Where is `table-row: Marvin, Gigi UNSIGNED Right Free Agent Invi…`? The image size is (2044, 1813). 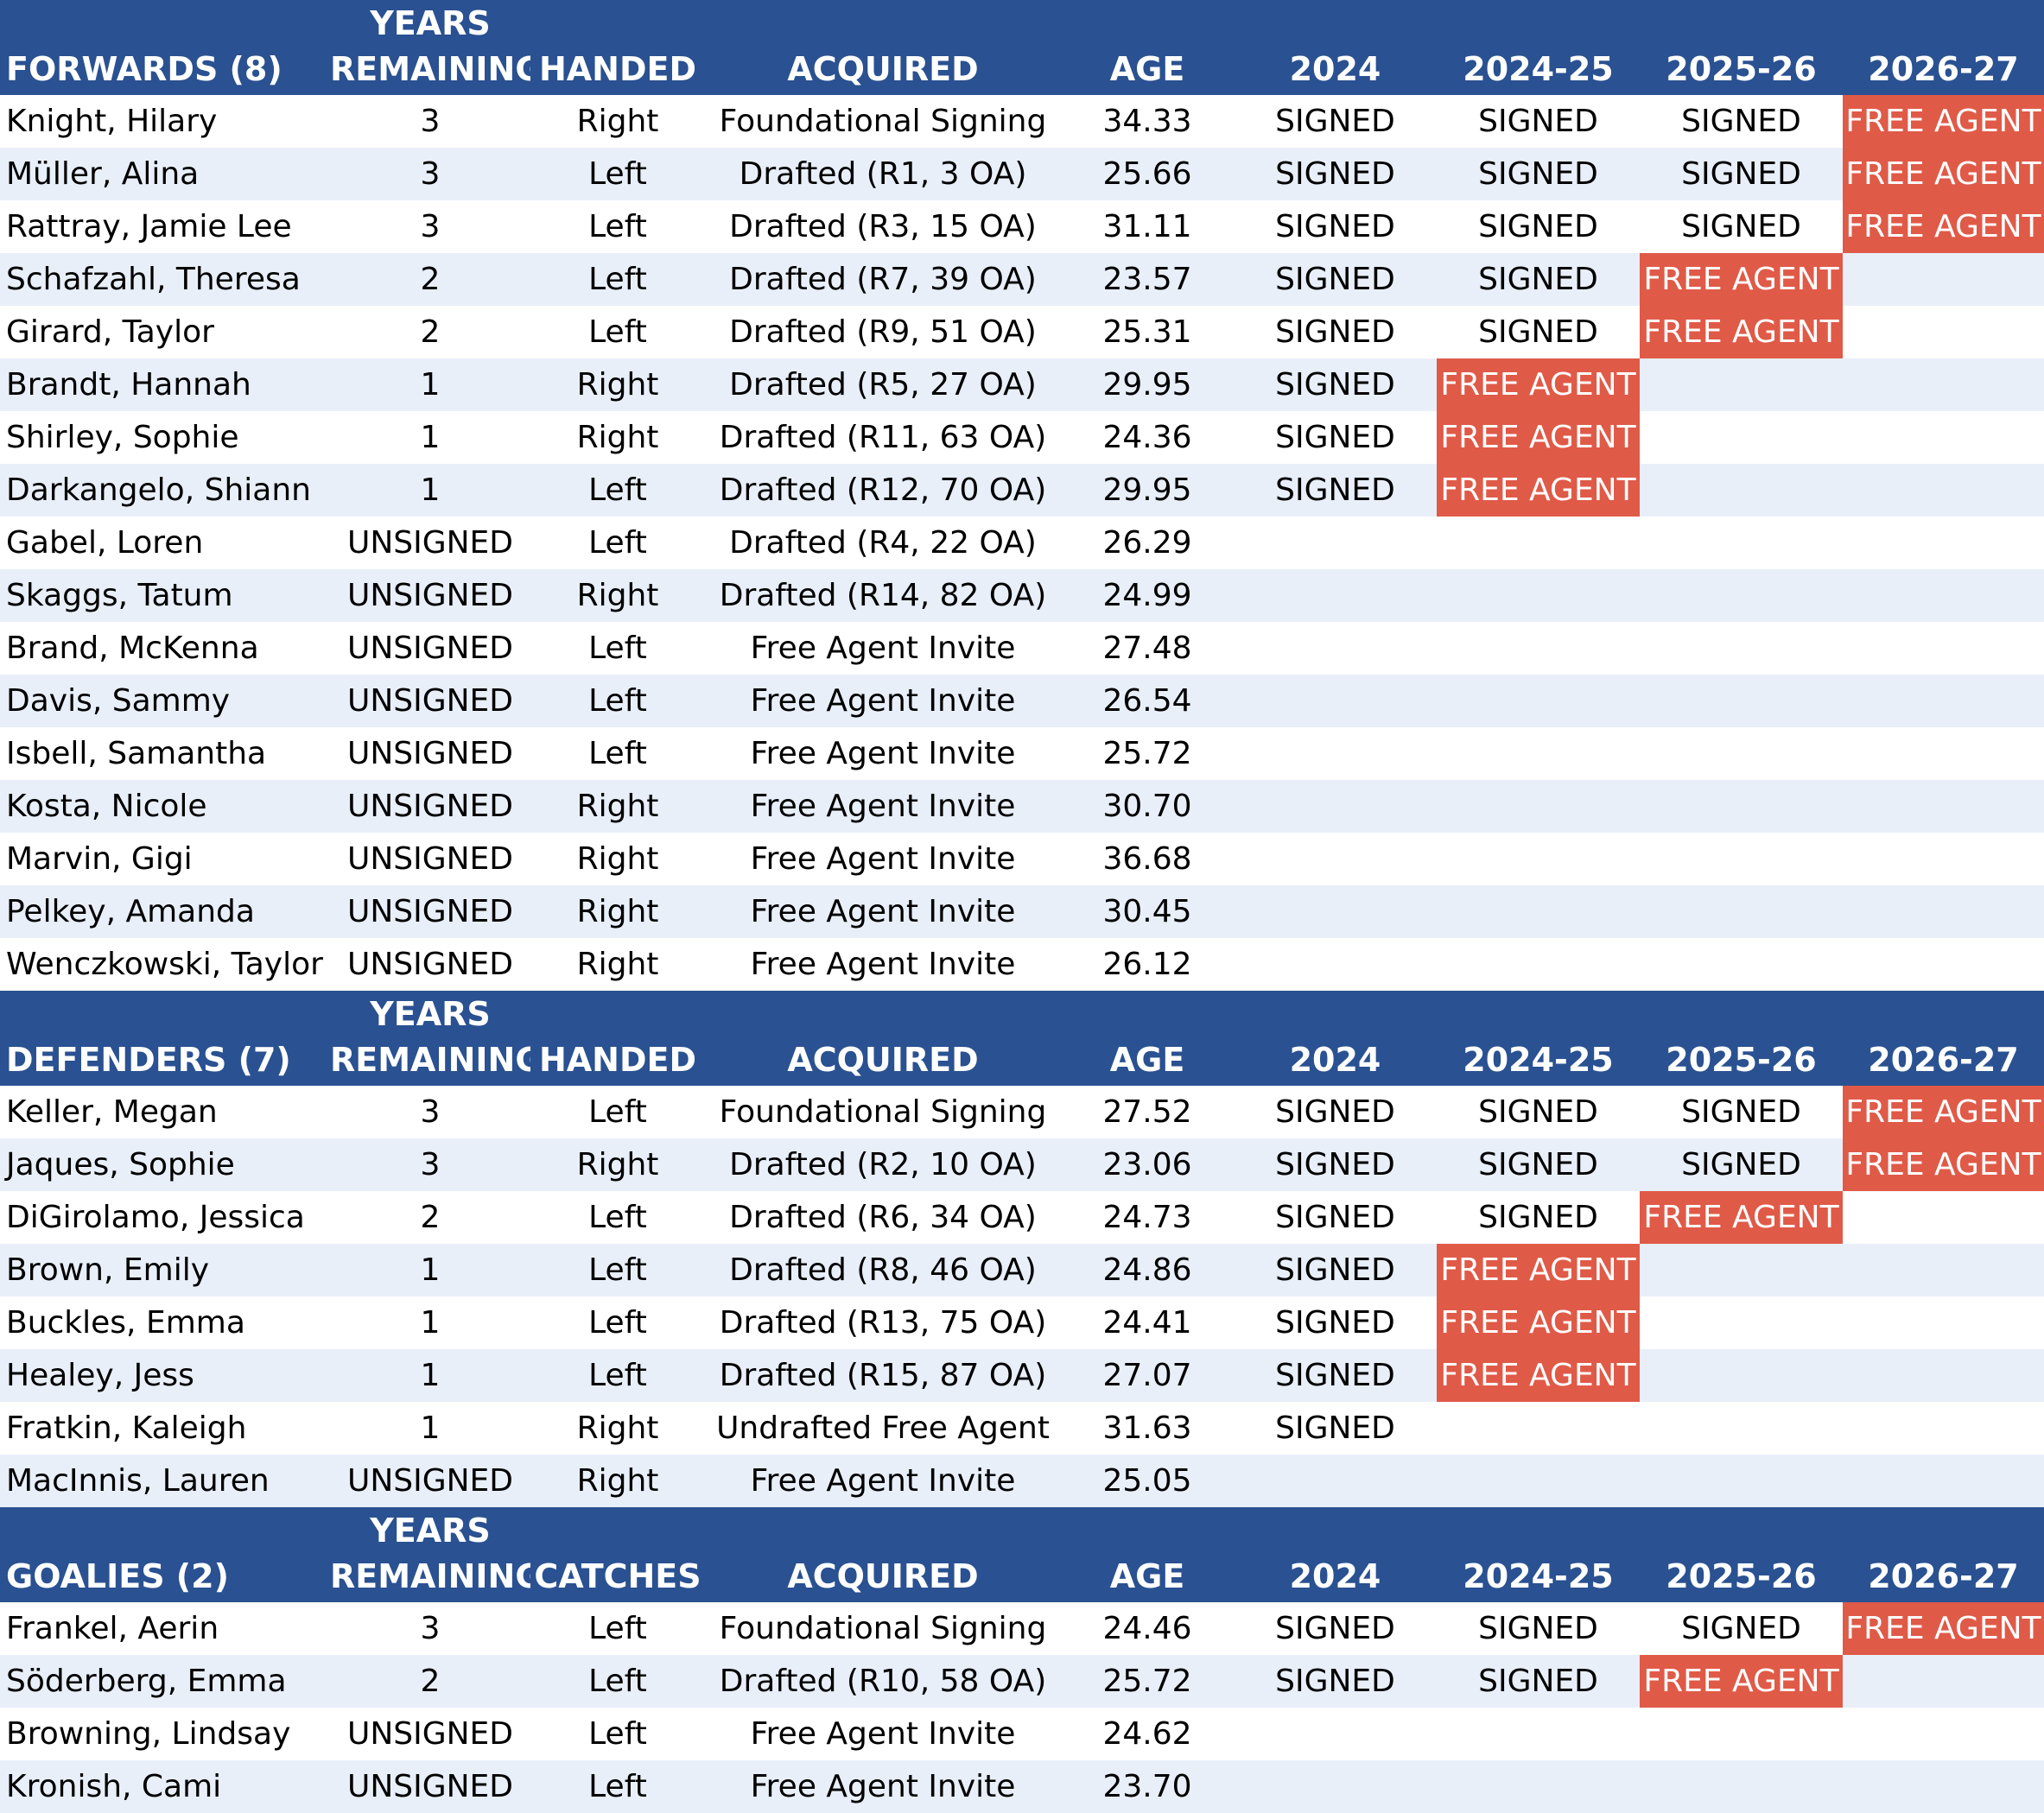
table-row: Marvin, Gigi UNSIGNED Right Free Agent Invi… is located at coordinates (1022, 859).